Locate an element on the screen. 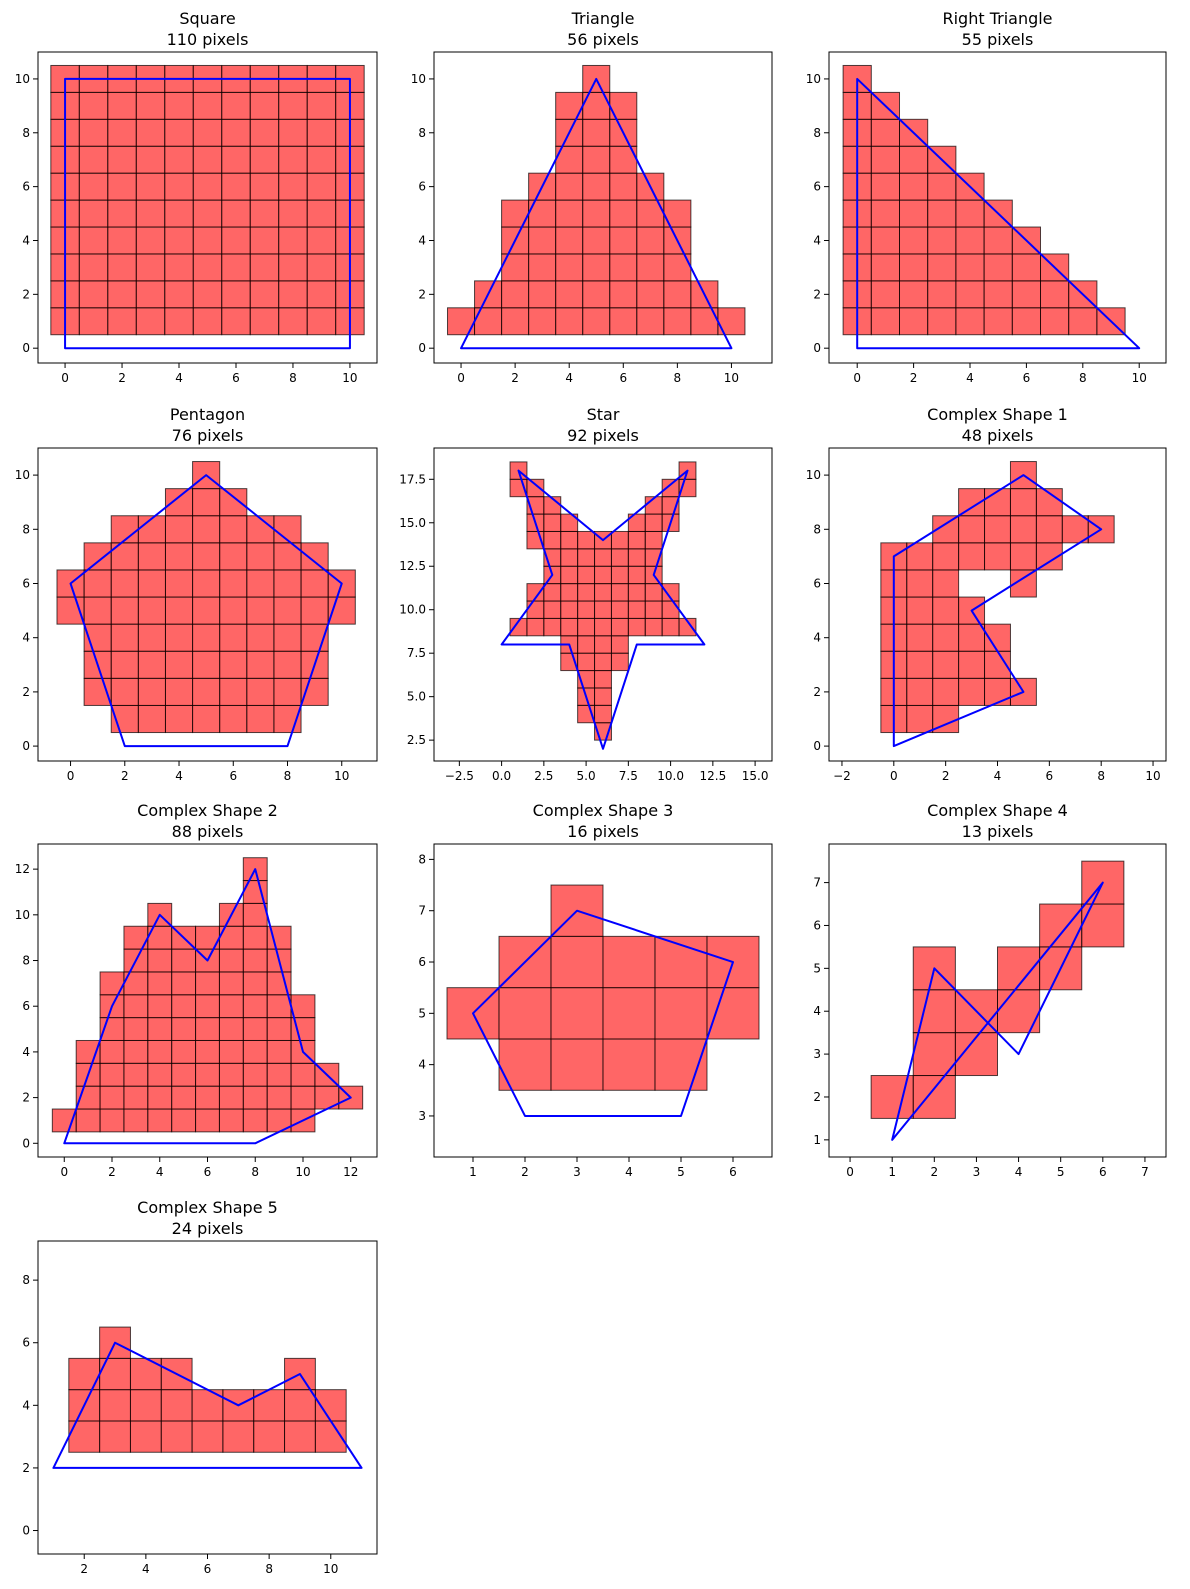 The width and height of the screenshot is (1190, 1589). subplot-title: Right Triangle is located at coordinates (997, 18).